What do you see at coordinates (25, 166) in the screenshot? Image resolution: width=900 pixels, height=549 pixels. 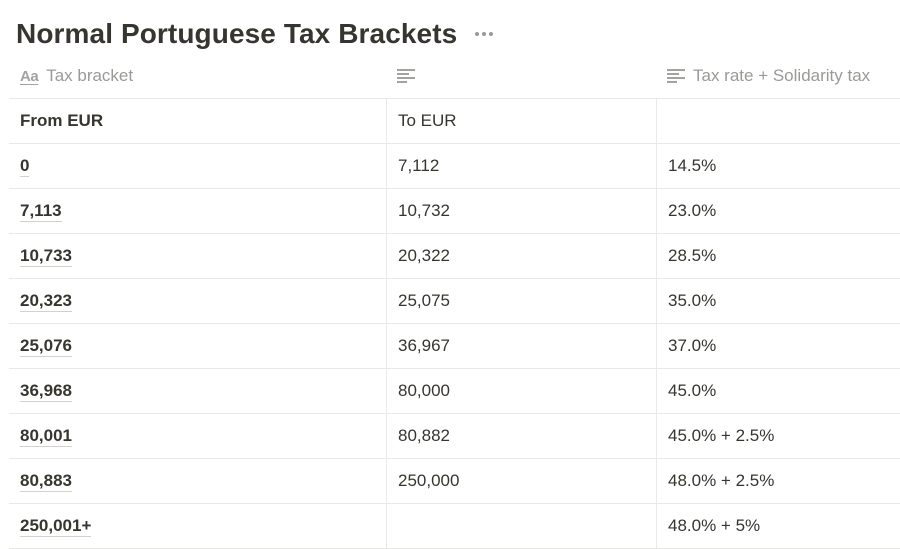 I see `tax-bracket-value: 0` at bounding box center [25, 166].